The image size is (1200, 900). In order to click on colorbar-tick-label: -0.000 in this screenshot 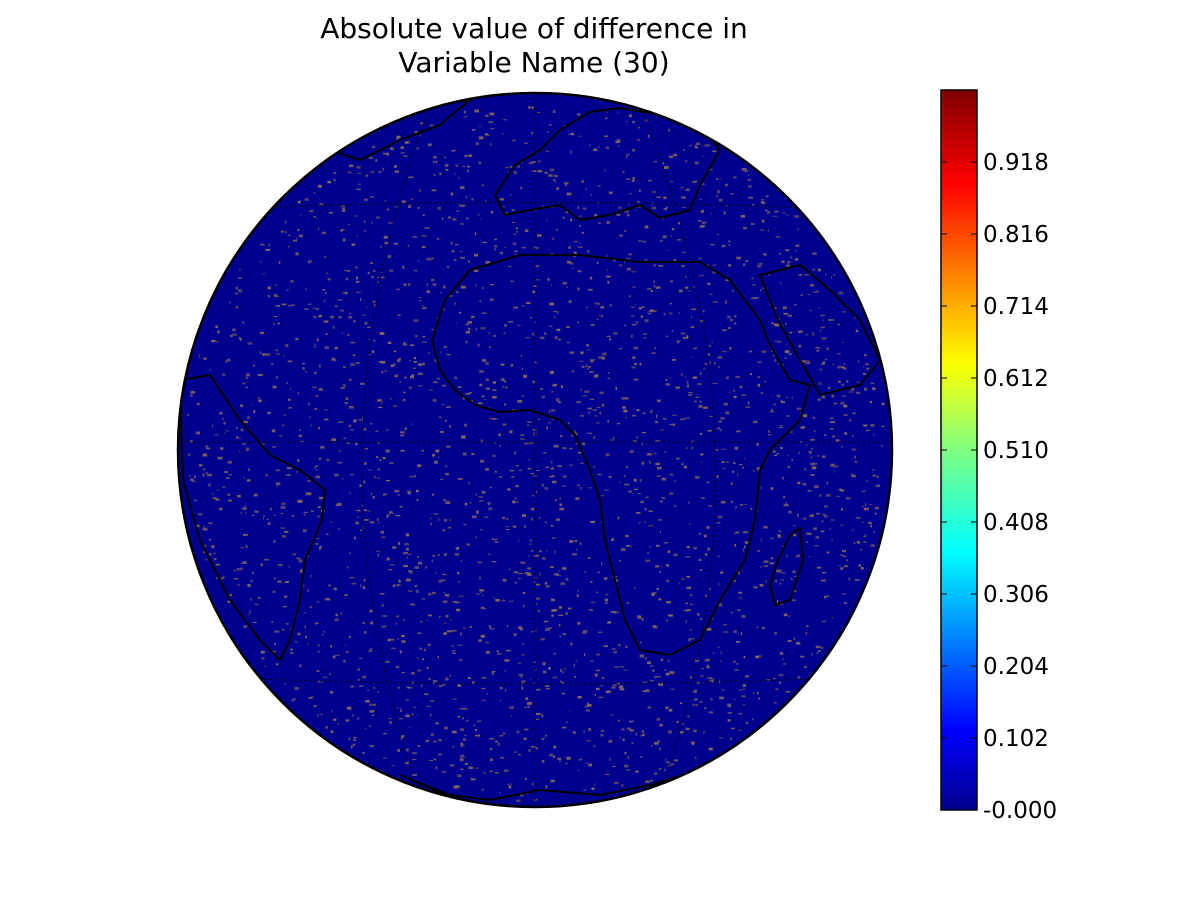, I will do `click(1020, 811)`.